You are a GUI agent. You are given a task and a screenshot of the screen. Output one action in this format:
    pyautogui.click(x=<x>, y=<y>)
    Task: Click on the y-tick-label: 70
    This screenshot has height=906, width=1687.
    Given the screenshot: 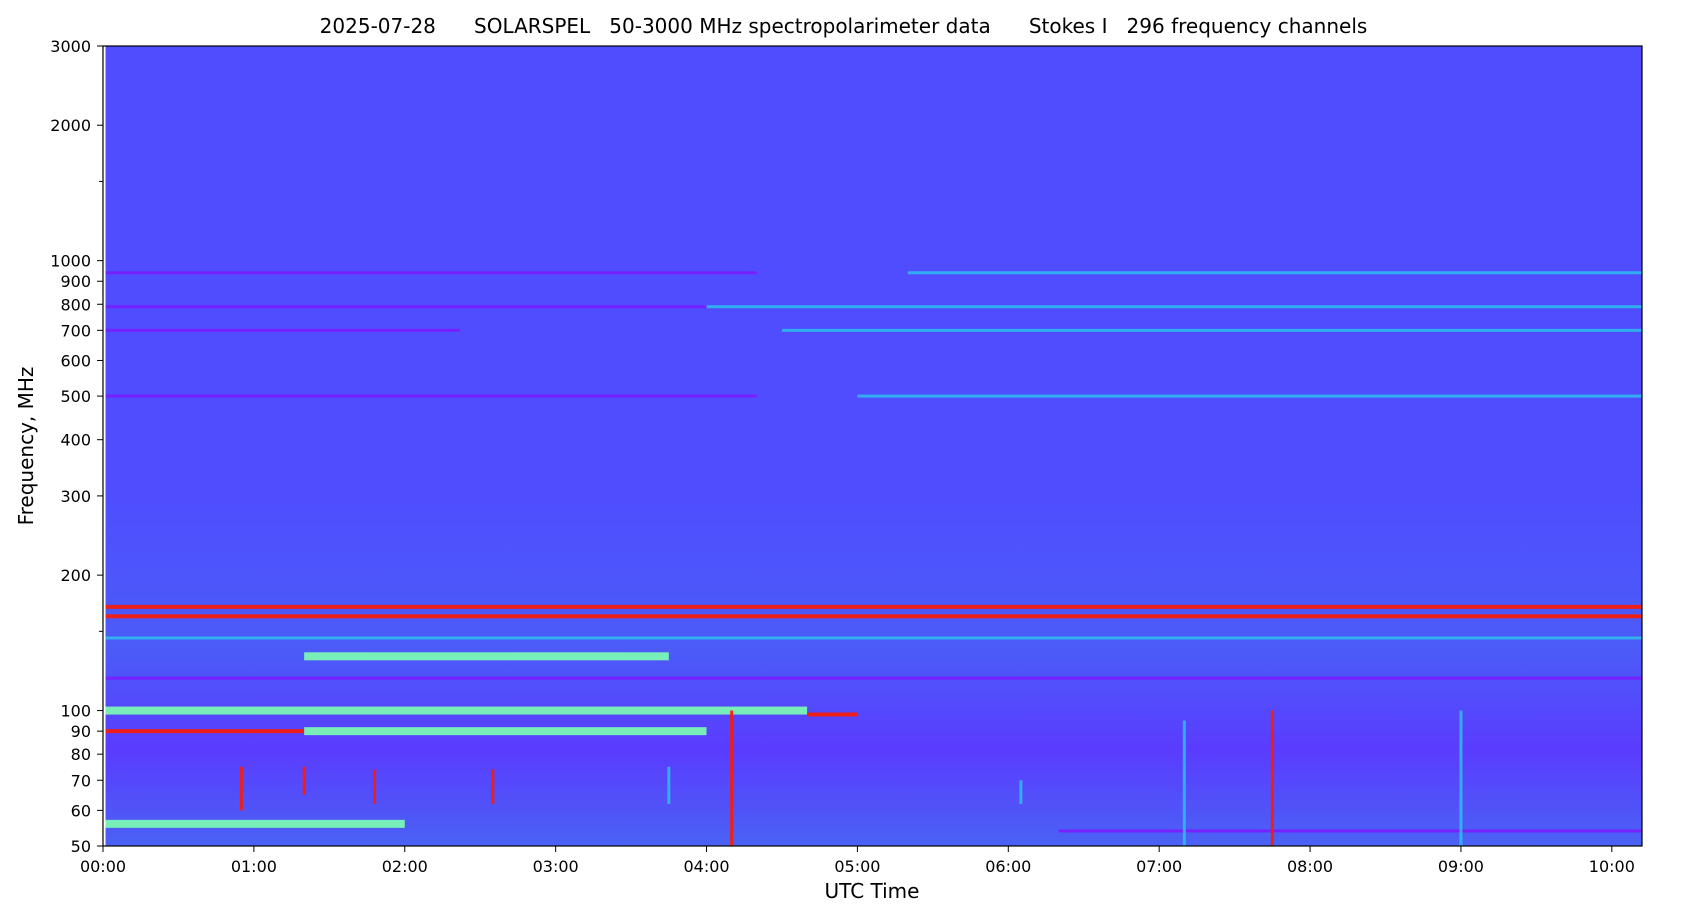 What is the action you would take?
    pyautogui.click(x=81, y=780)
    